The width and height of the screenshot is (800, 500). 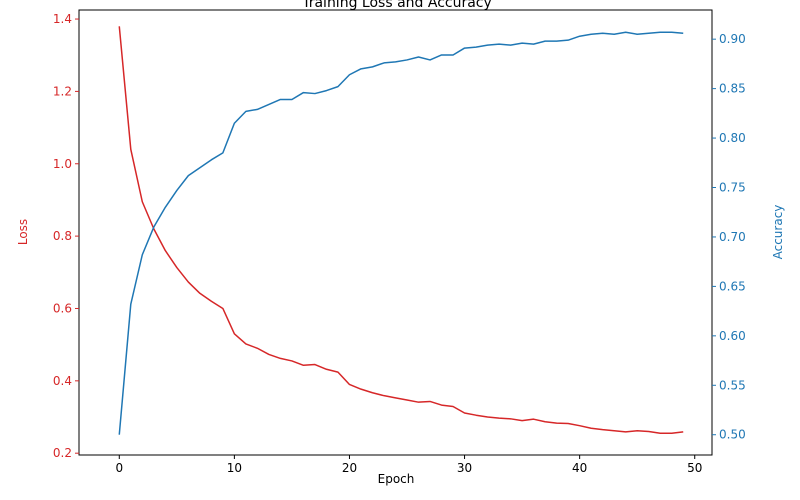 I want to click on x-tick-label: 20, so click(x=349, y=468).